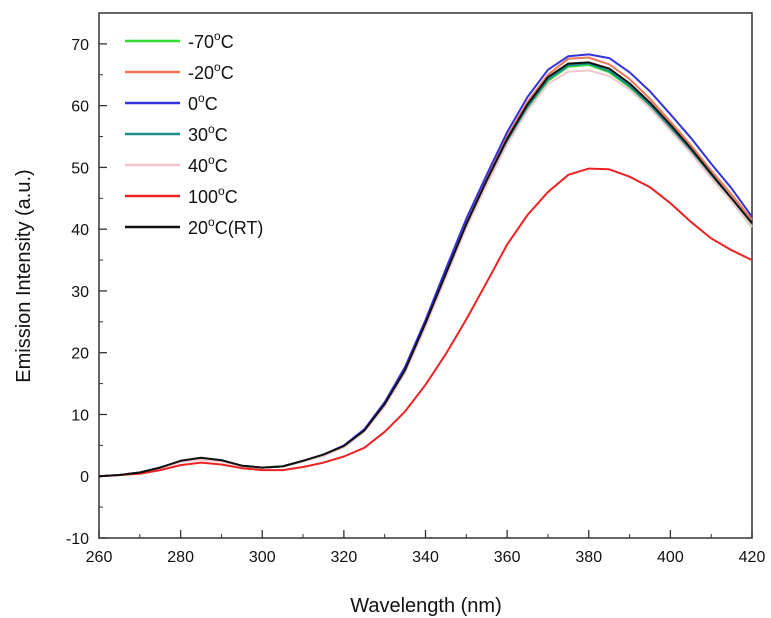 The height and width of the screenshot is (618, 771). I want to click on x-tick-label: 360, so click(507, 557).